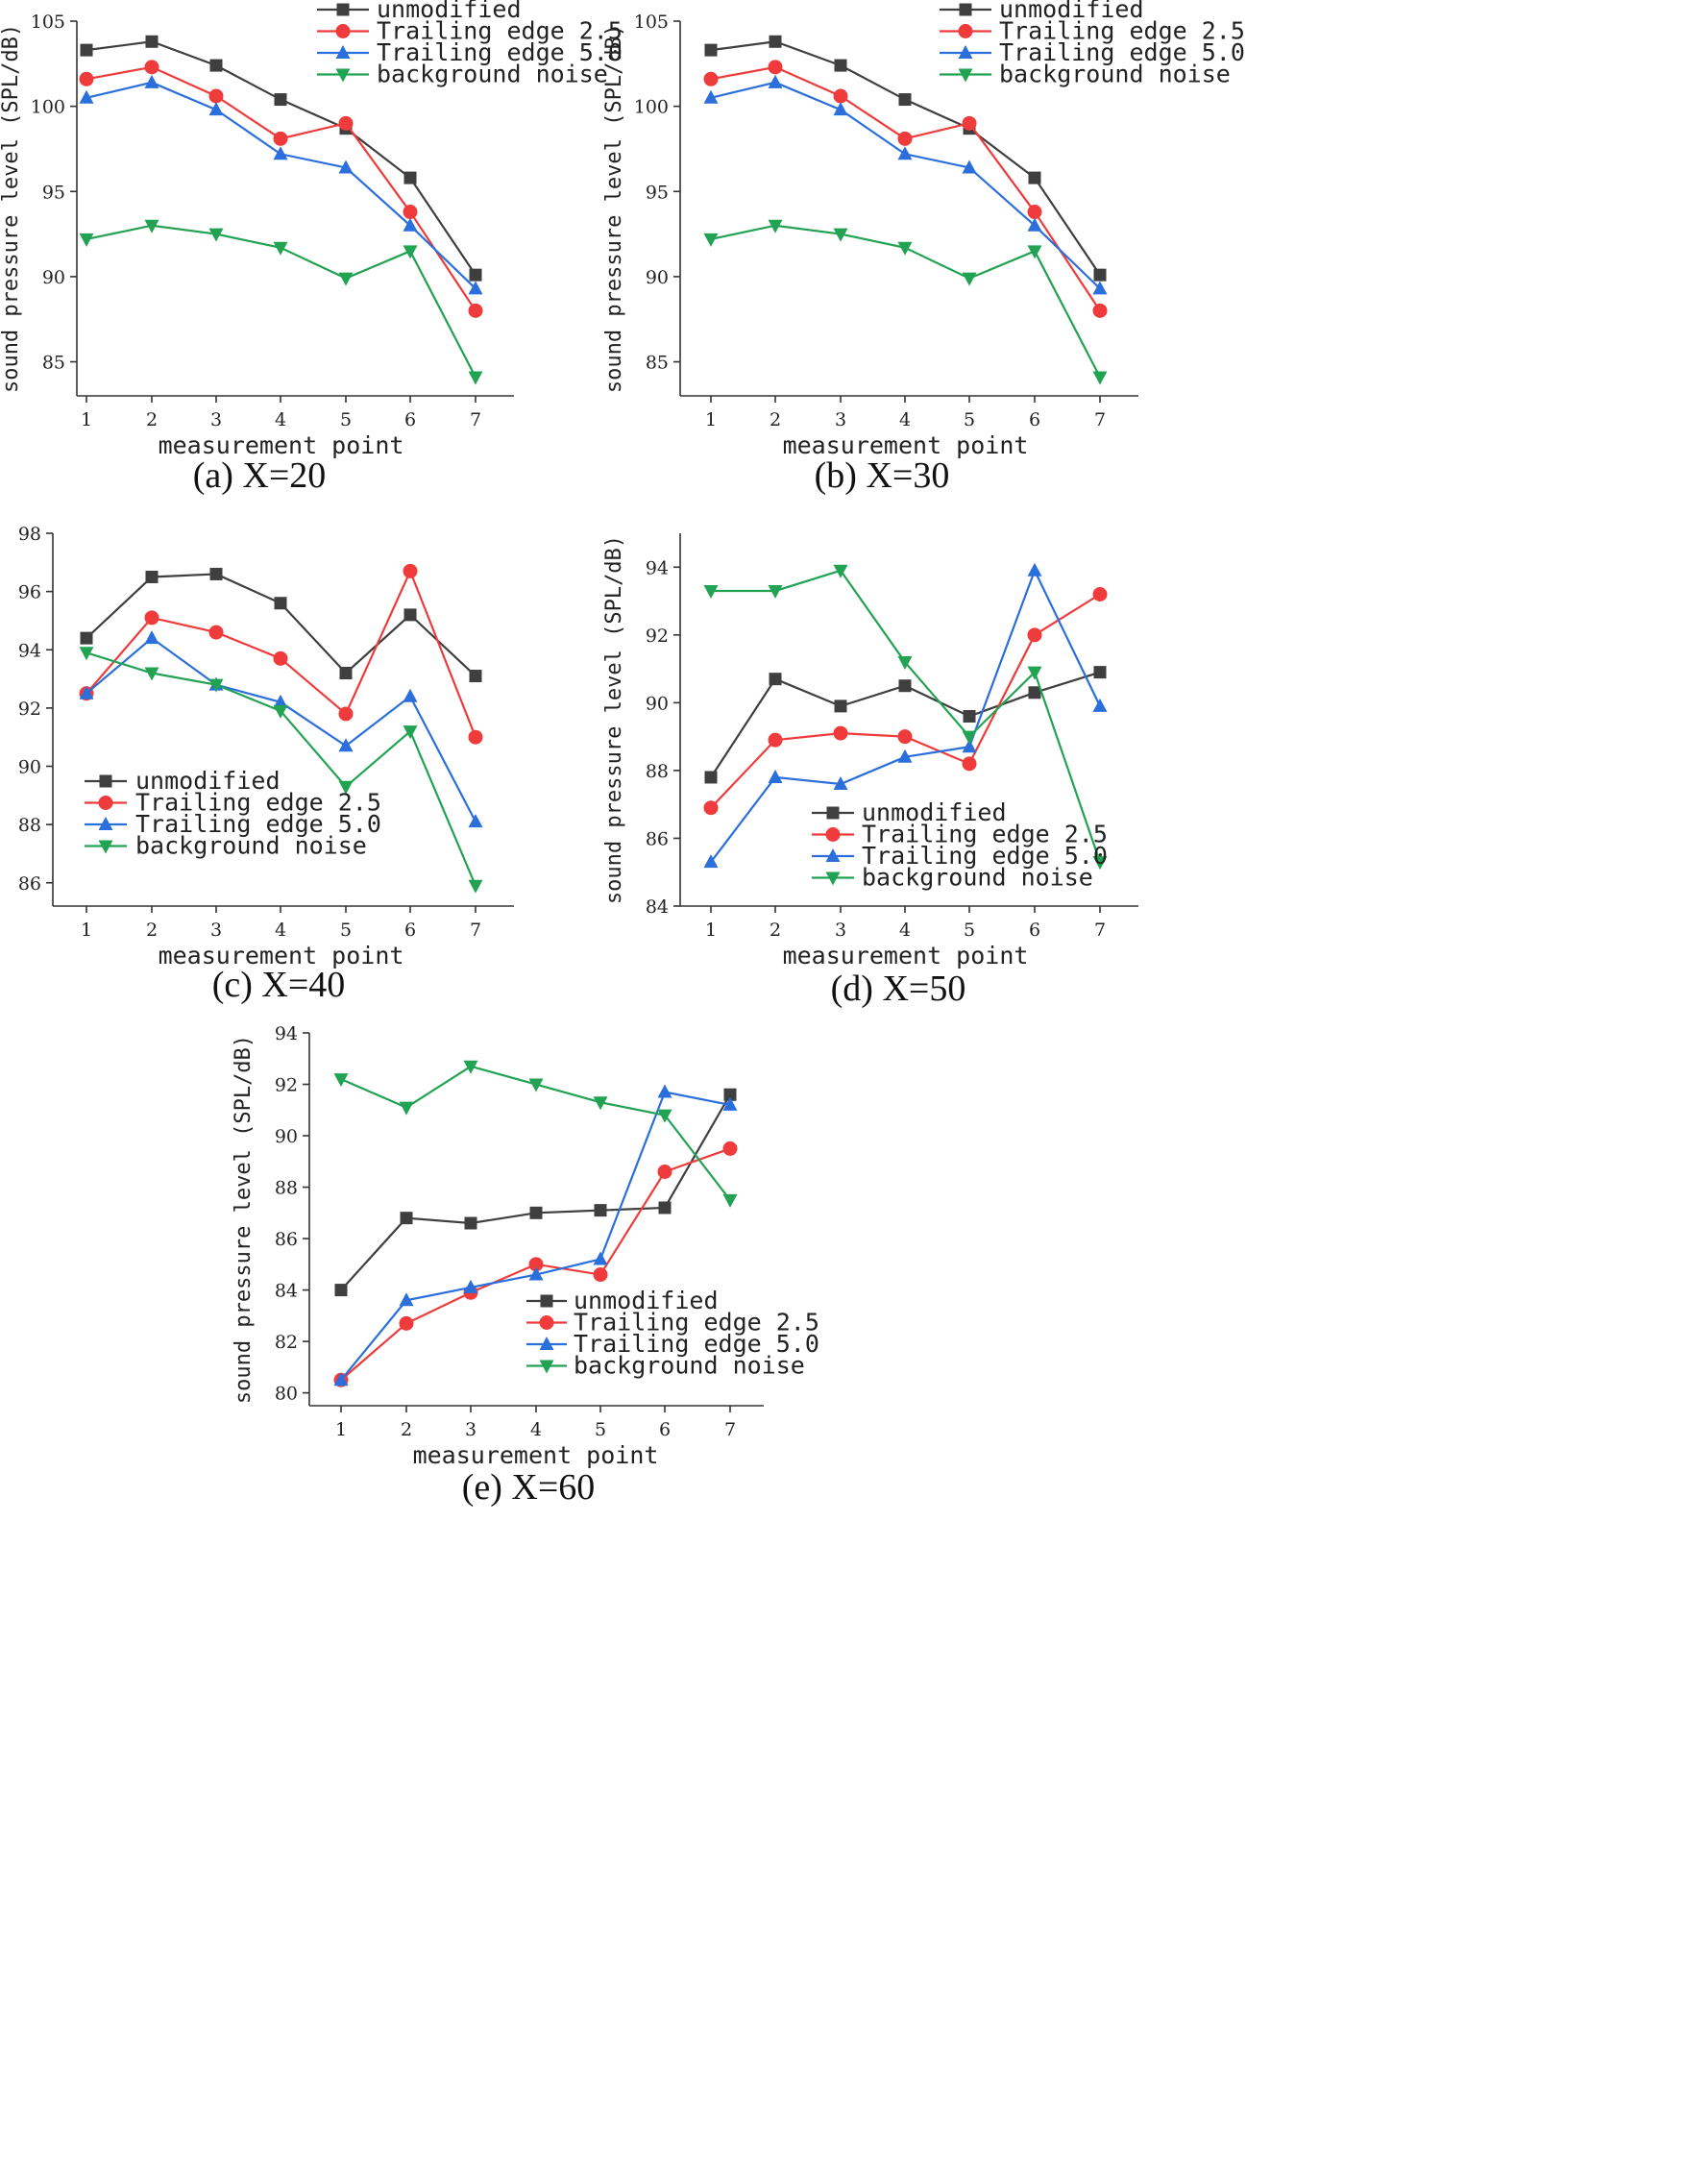 This screenshot has width=1686, height=2184. I want to click on x-axis-title: measurement point, so click(906, 445).